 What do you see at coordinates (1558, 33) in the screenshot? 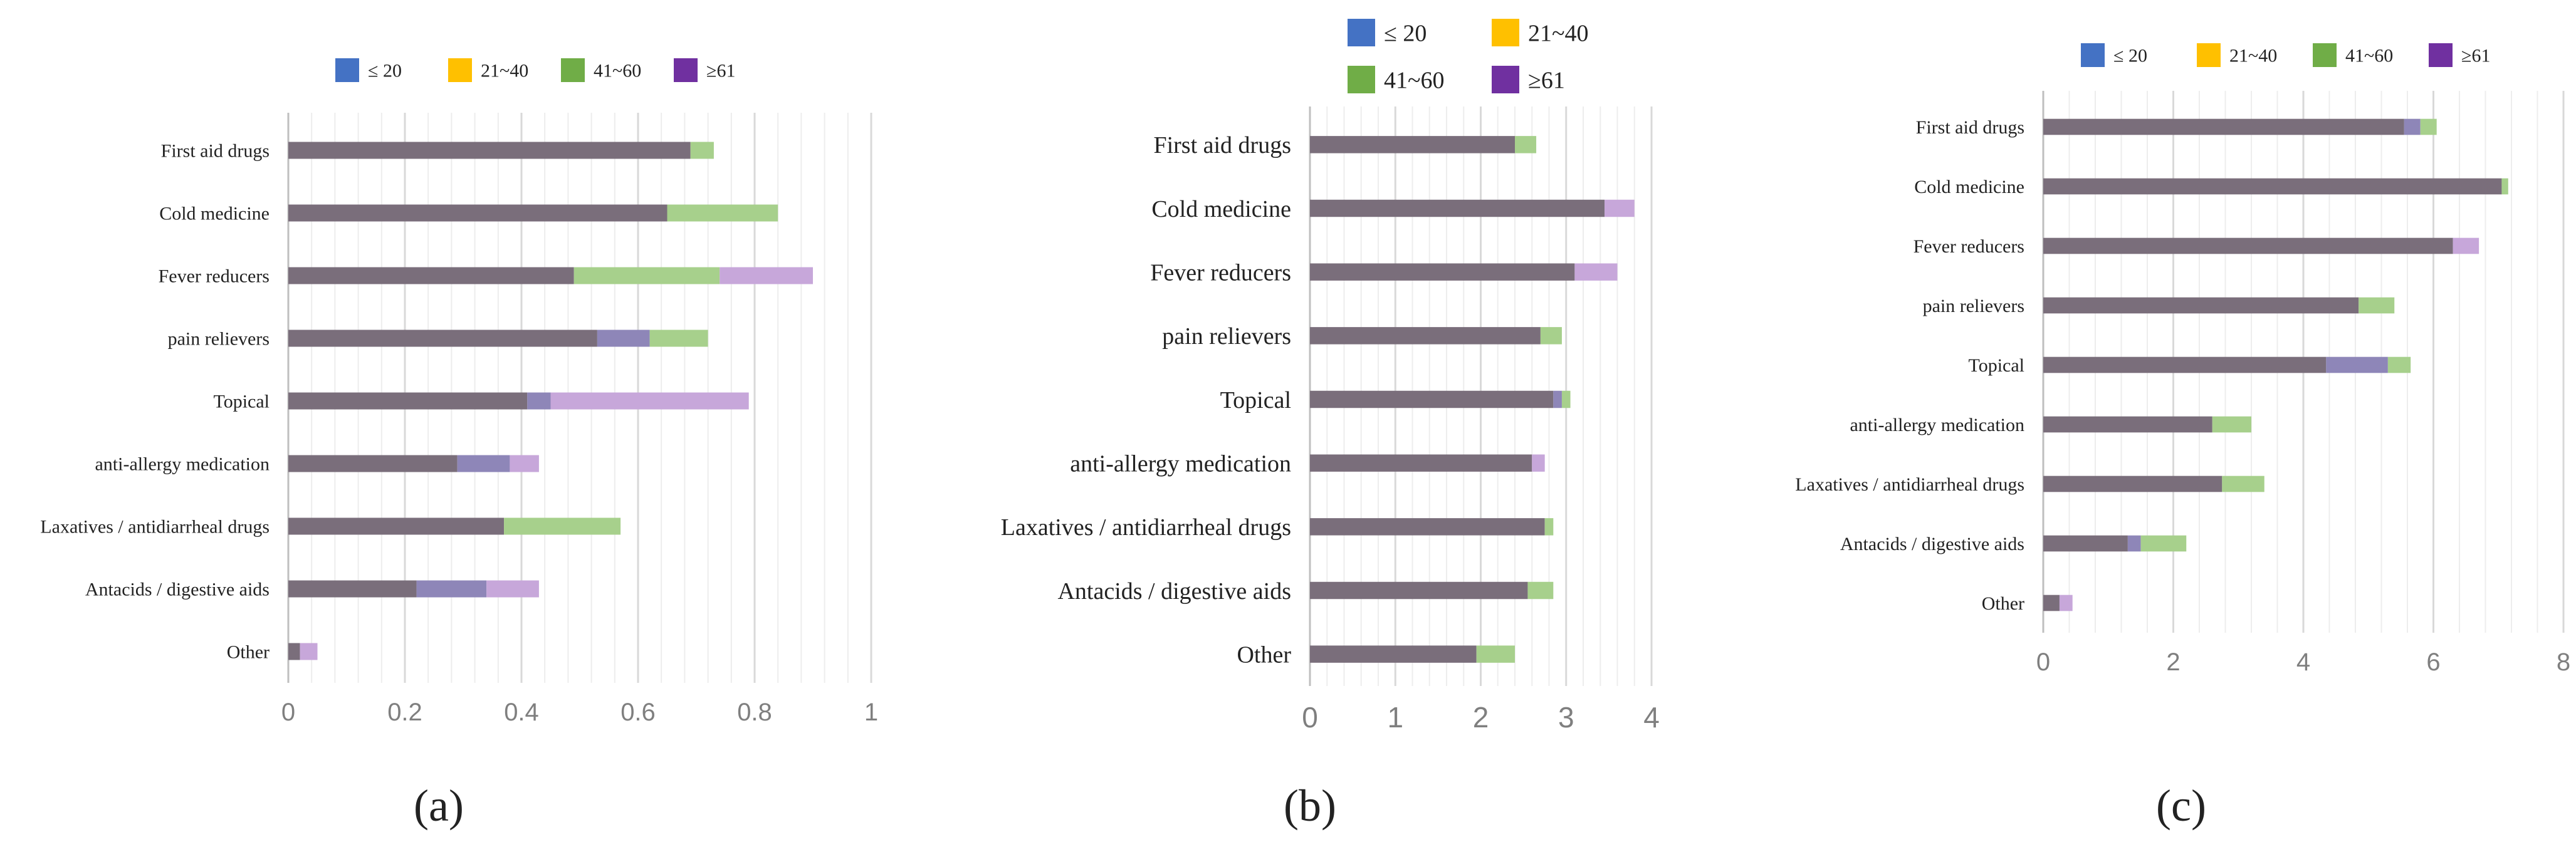
I see `legend-label: 21~40` at bounding box center [1558, 33].